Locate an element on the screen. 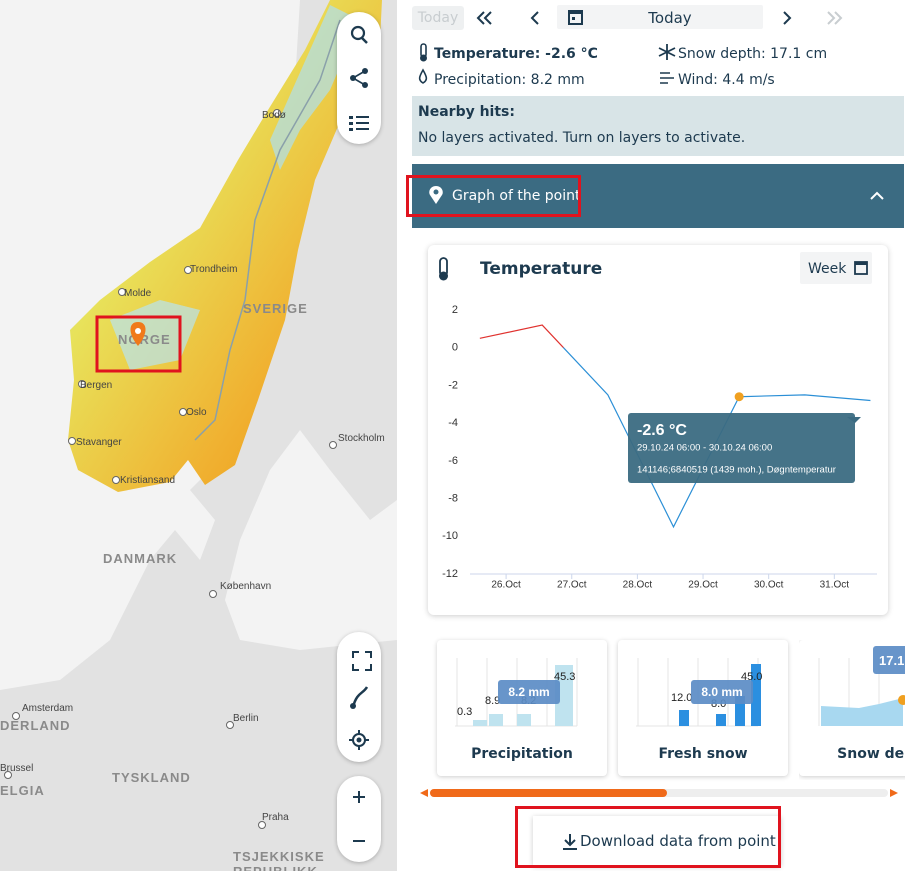 This screenshot has height=871, width=910. scrollbar is located at coordinates (659, 793).